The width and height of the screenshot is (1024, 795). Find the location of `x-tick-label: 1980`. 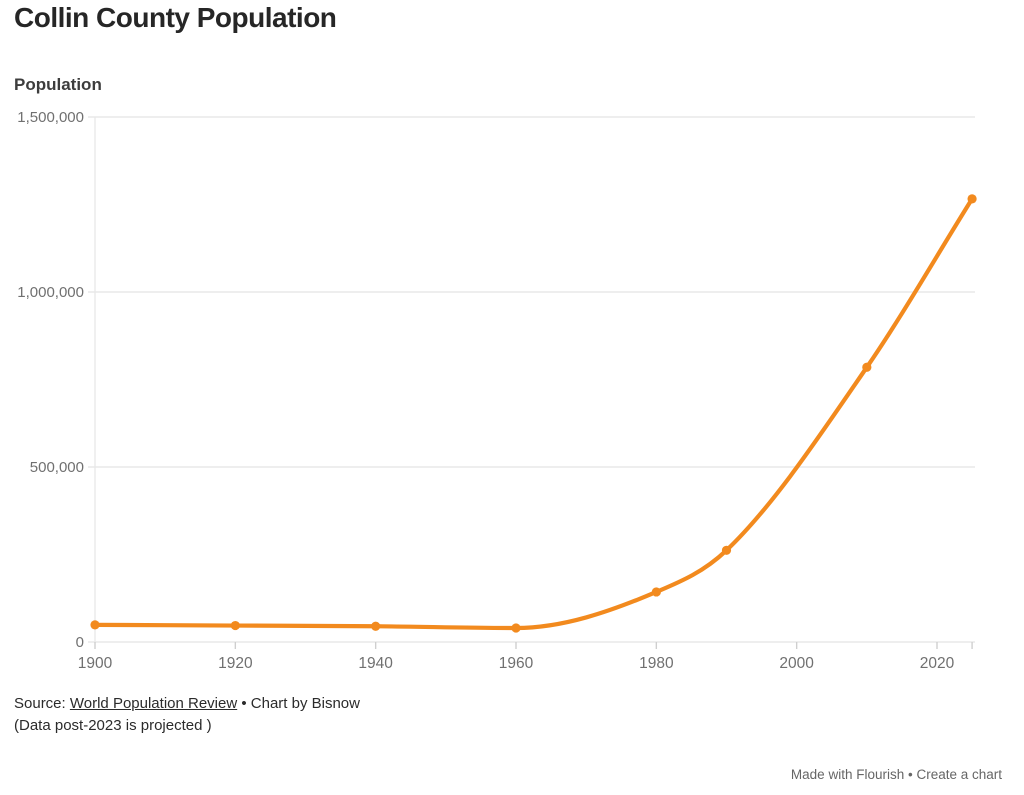

x-tick-label: 1980 is located at coordinates (656, 663).